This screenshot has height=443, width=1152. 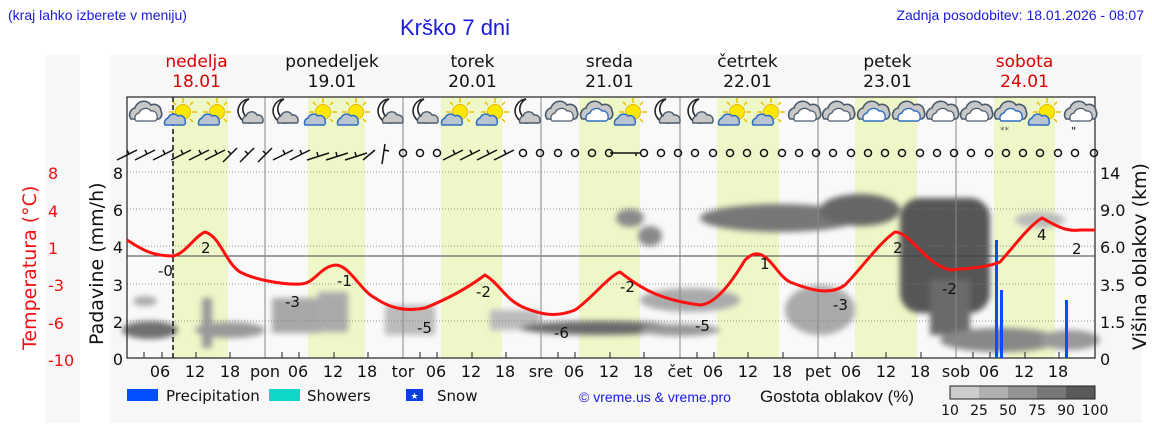 What do you see at coordinates (457, 396) in the screenshot?
I see `svg-text: Snow` at bounding box center [457, 396].